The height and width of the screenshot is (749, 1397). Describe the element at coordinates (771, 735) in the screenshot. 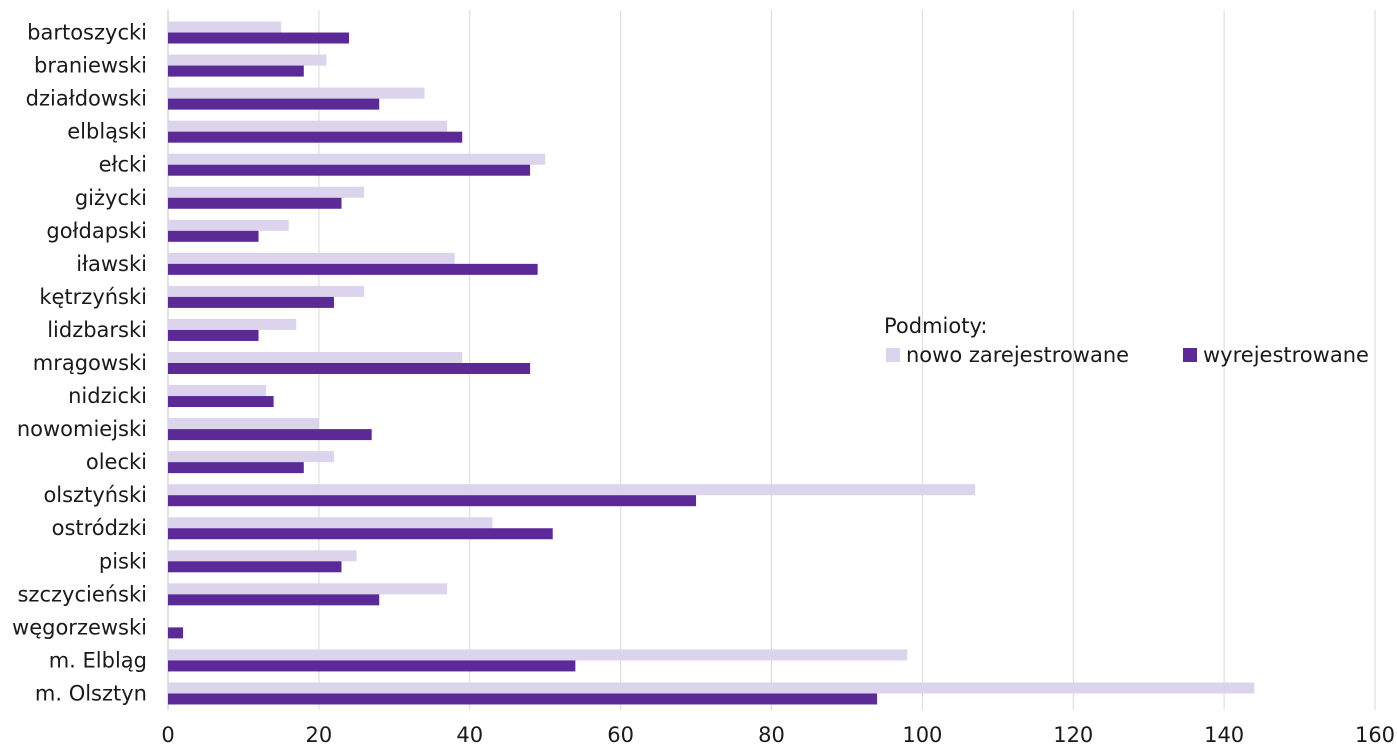

I see `x-tick-label: 80` at that location.